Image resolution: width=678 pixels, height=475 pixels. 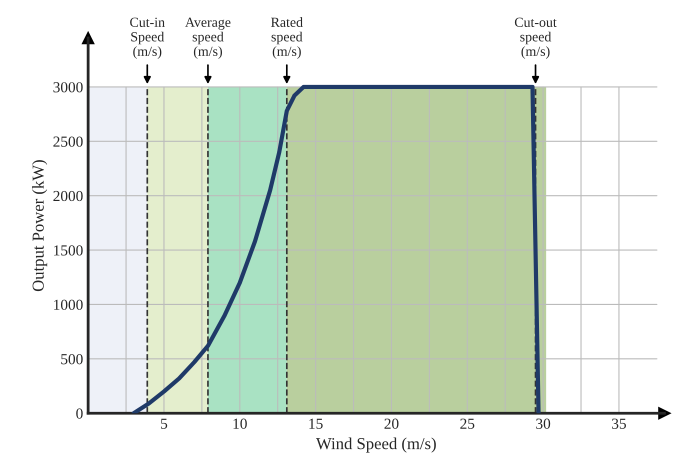 What do you see at coordinates (535, 38) in the screenshot?
I see `ref-line-label: Cut-out speed (m/s)` at bounding box center [535, 38].